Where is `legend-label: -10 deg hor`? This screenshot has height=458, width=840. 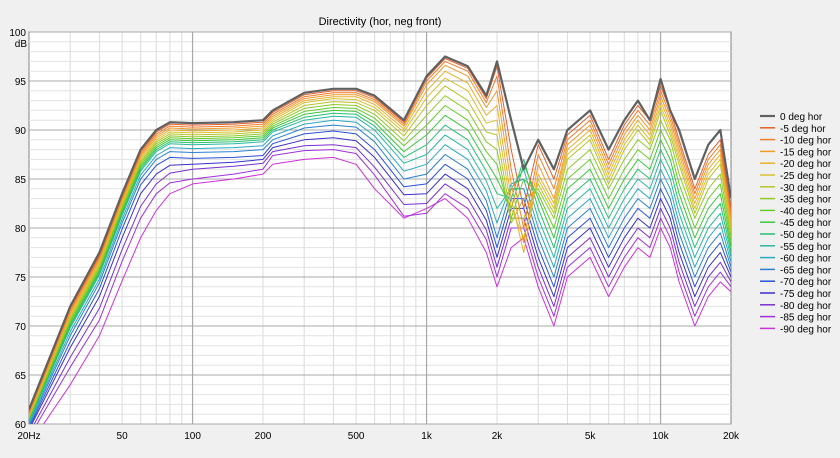 legend-label: -10 deg hor is located at coordinates (806, 141).